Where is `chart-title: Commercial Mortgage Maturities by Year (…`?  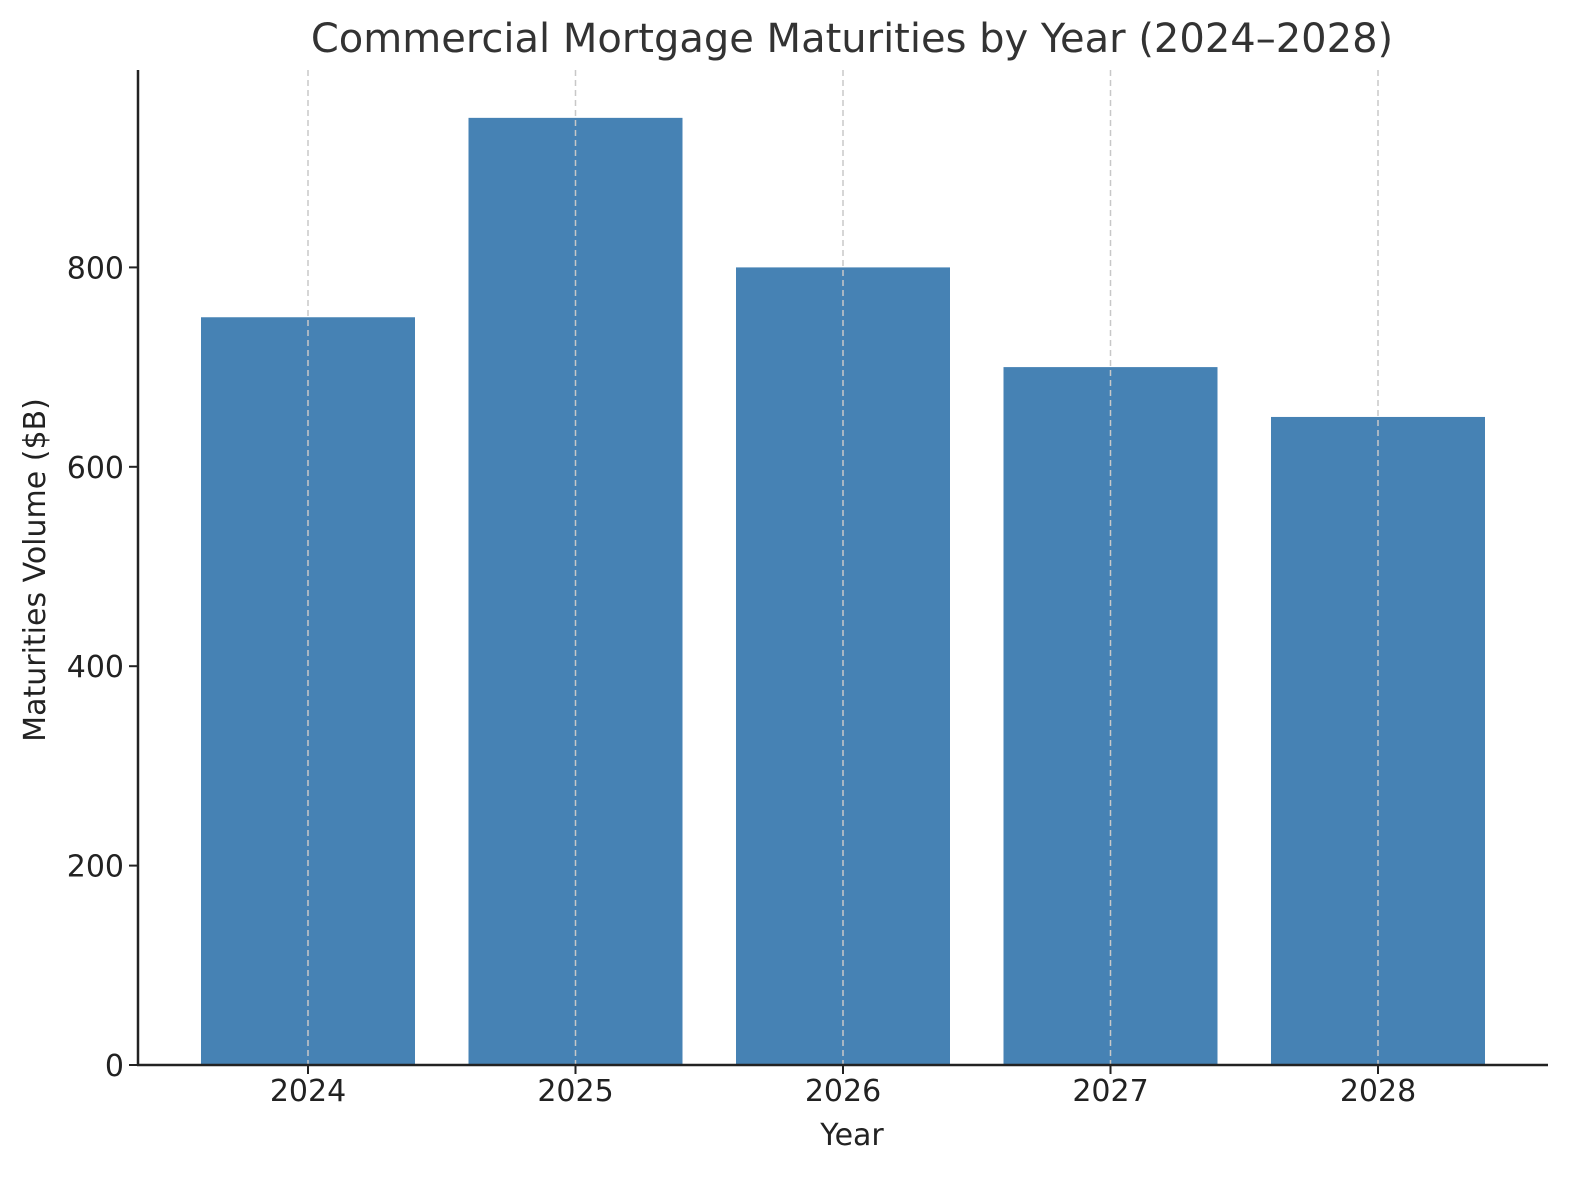
chart-title: Commercial Mortgage Maturities by Year (… is located at coordinates (852, 39).